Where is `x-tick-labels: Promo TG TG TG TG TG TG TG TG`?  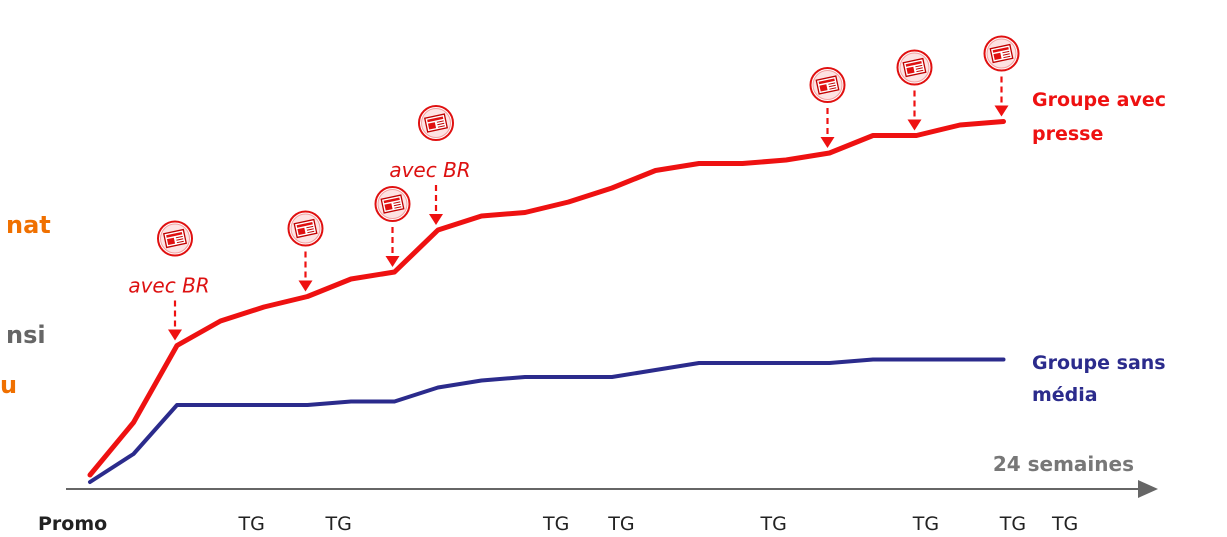 x-tick-labels: Promo TG TG TG TG TG TG TG TG is located at coordinates (558, 524).